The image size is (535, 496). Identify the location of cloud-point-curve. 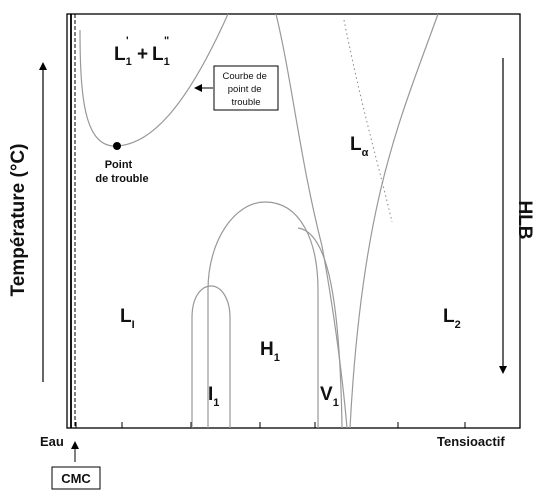
(154, 80).